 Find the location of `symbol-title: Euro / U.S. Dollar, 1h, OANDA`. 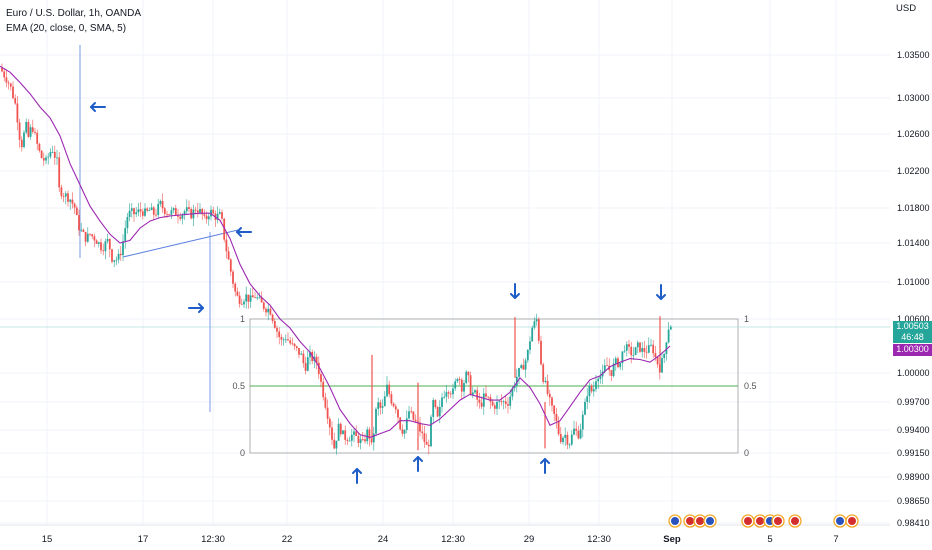

symbol-title: Euro / U.S. Dollar, 1h, OANDA is located at coordinates (74, 13).